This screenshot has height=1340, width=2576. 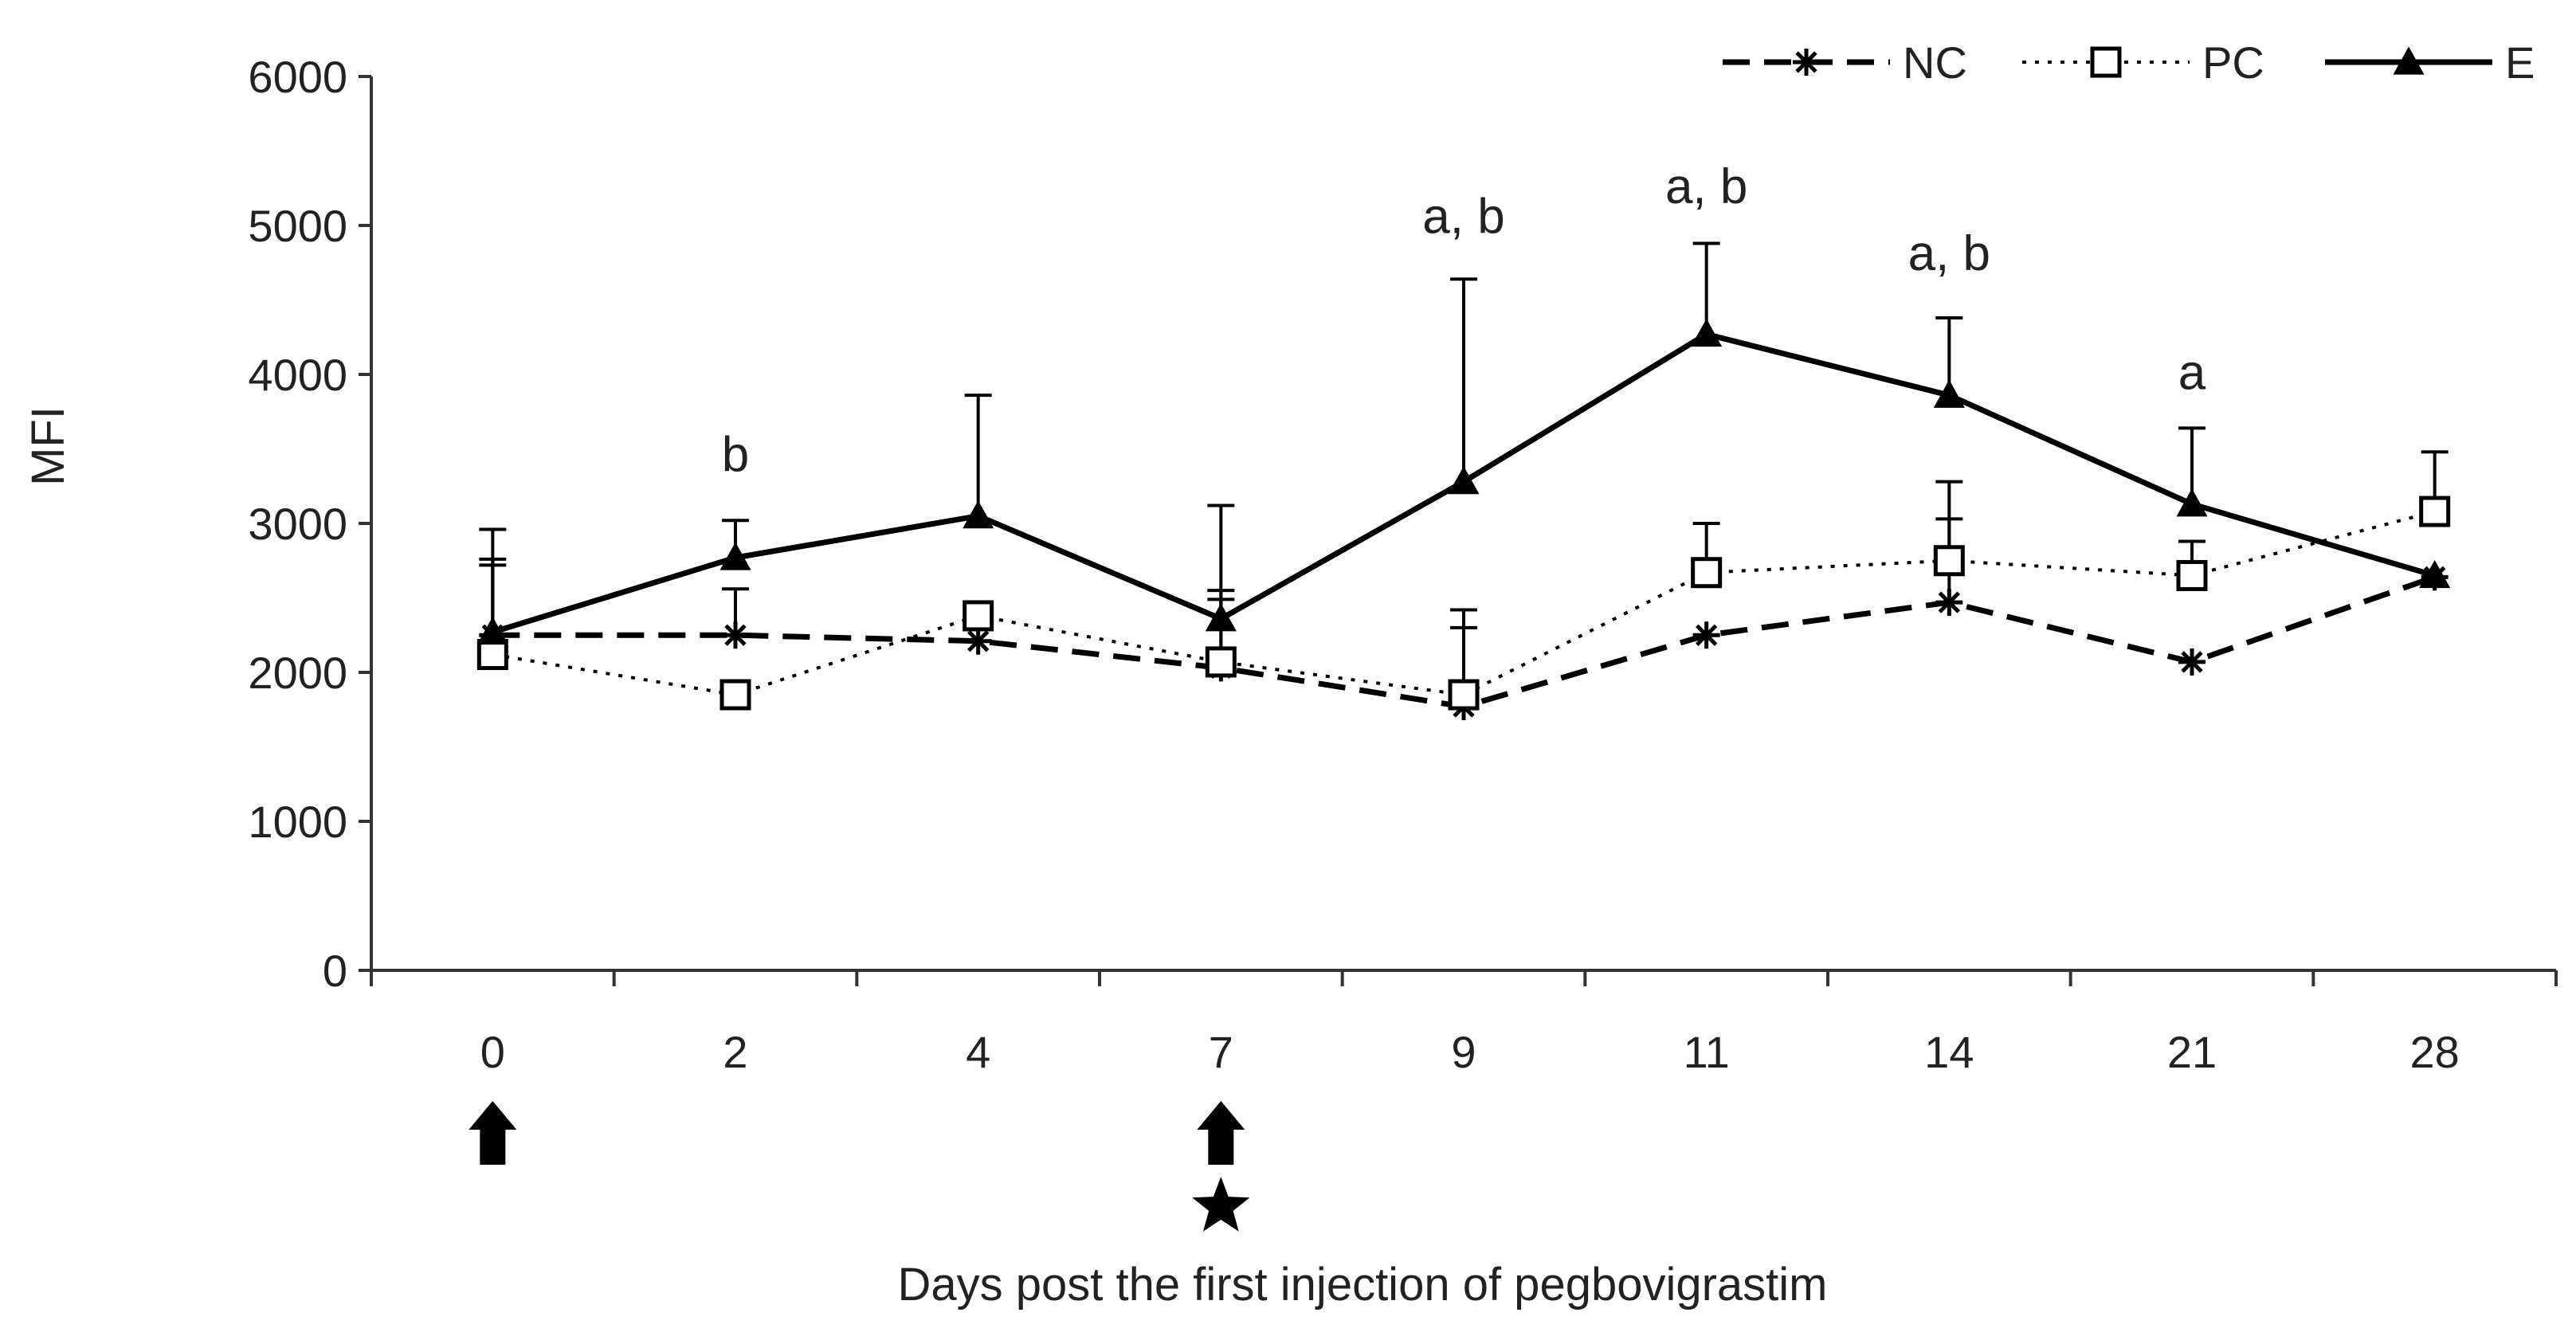 What do you see at coordinates (2192, 373) in the screenshot?
I see `significance-label: a` at bounding box center [2192, 373].